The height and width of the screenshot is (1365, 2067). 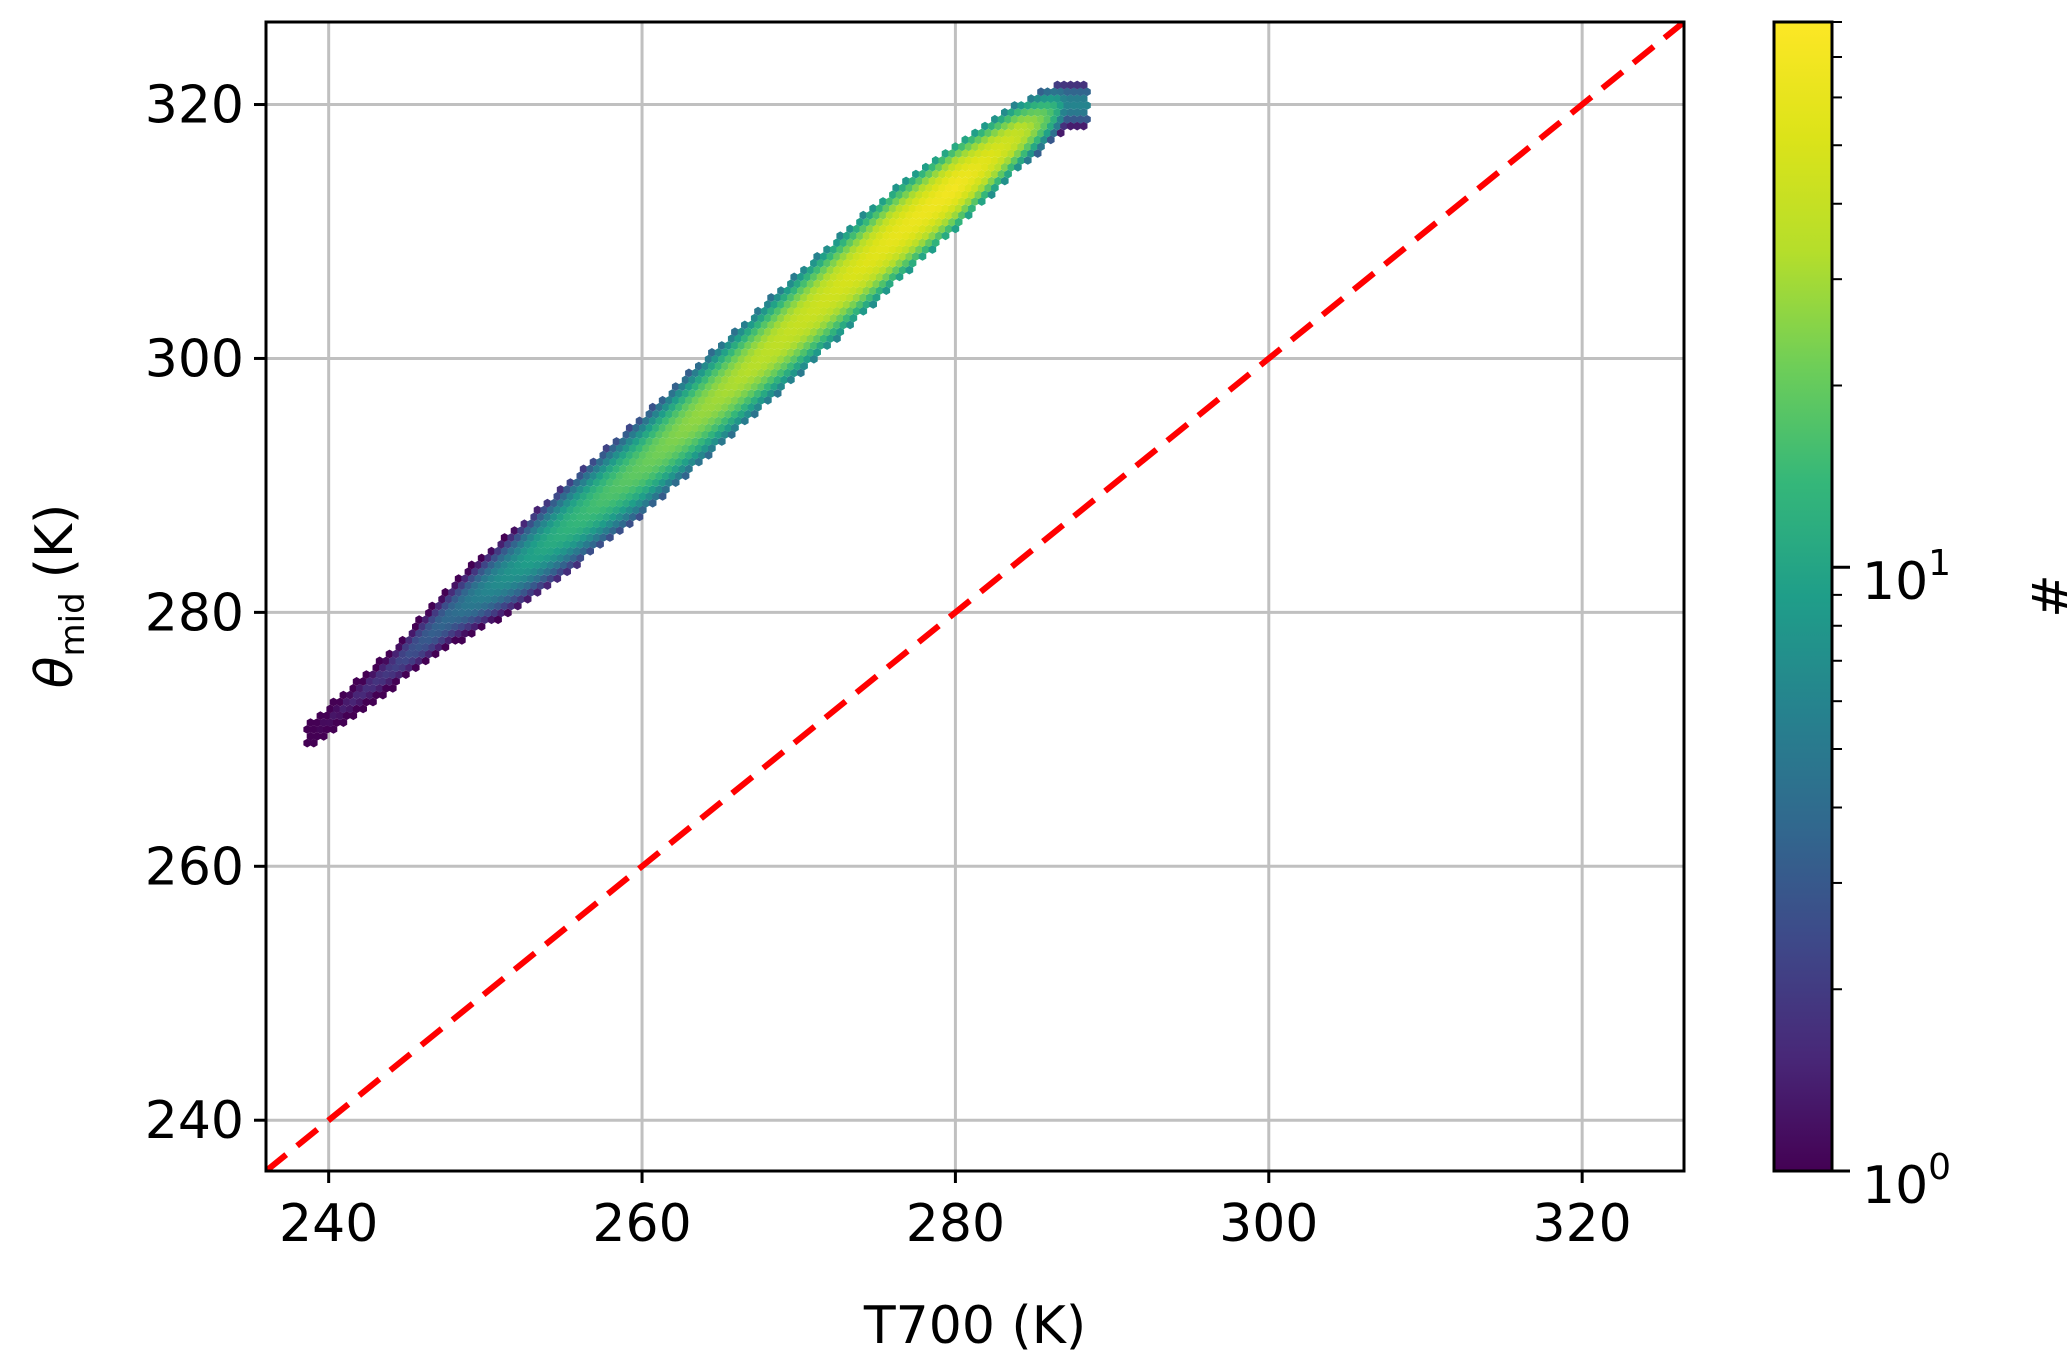 I want to click on x-tick-label: 300, so click(x=1268, y=1224).